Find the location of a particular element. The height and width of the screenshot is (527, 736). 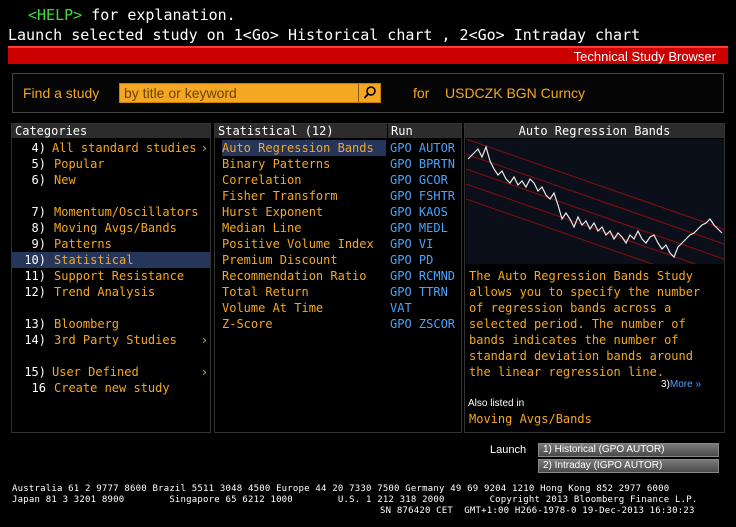

run-header: Run is located at coordinates (424, 131).